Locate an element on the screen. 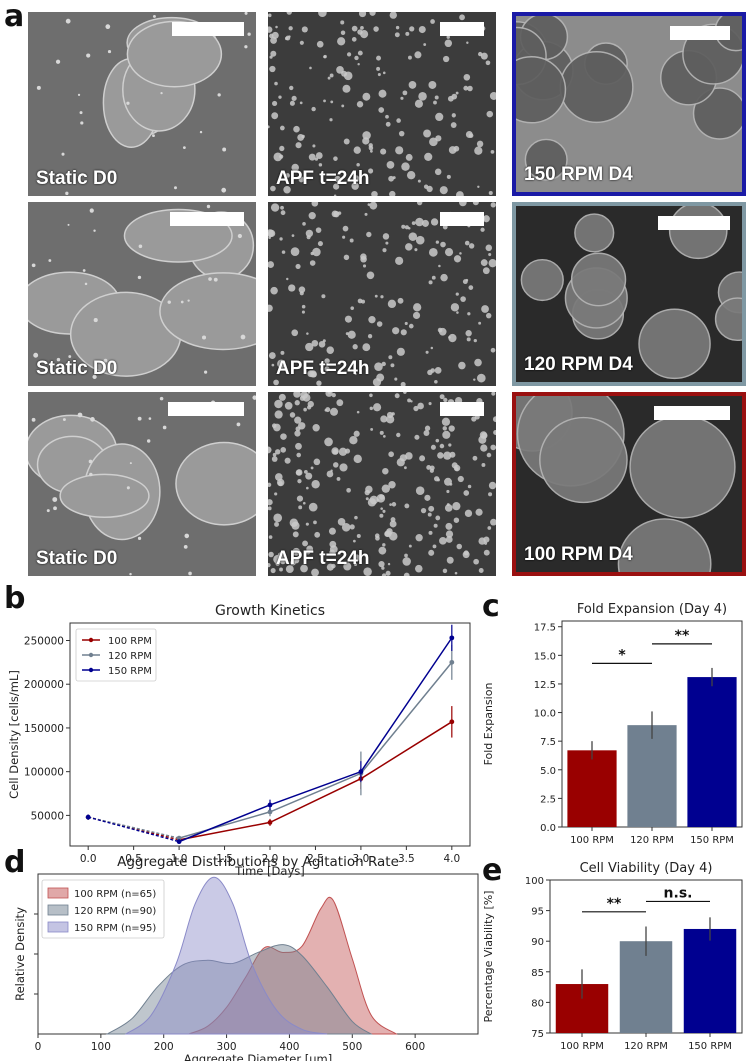 The image size is (748, 1061). significance-label: * is located at coordinates (622, 655).